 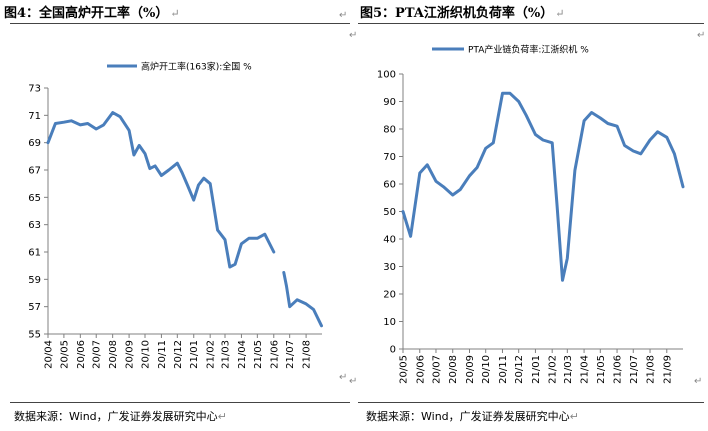 What do you see at coordinates (601, 369) in the screenshot?
I see `right-x-tick-label: 21/05` at bounding box center [601, 369].